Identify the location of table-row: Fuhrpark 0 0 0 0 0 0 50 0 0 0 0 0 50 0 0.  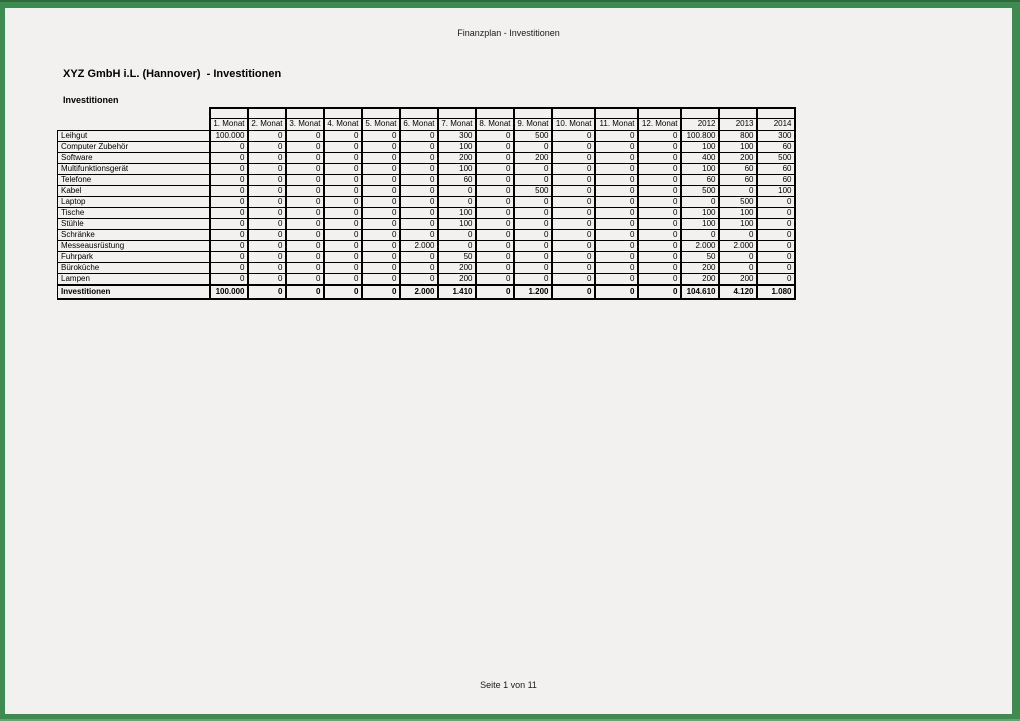
(426, 256).